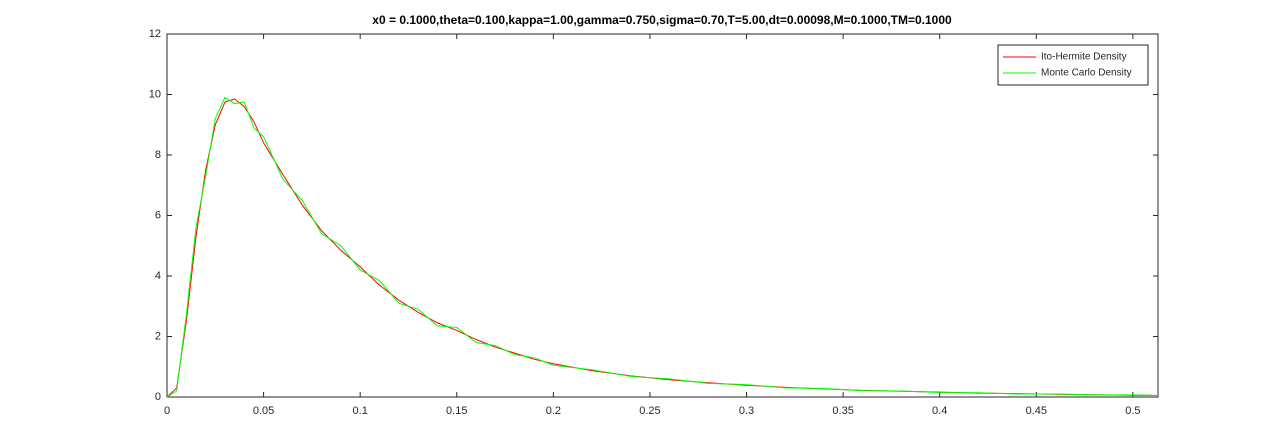 The width and height of the screenshot is (1280, 446). I want to click on x-tick-label: 0.4, so click(939, 411).